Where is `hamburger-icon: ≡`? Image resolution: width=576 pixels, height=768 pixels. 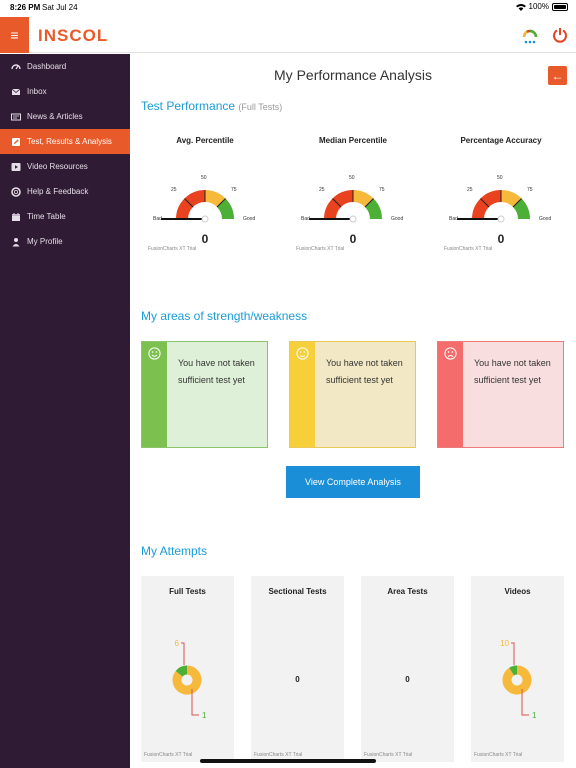
hamburger-icon: ≡ is located at coordinates (14, 35).